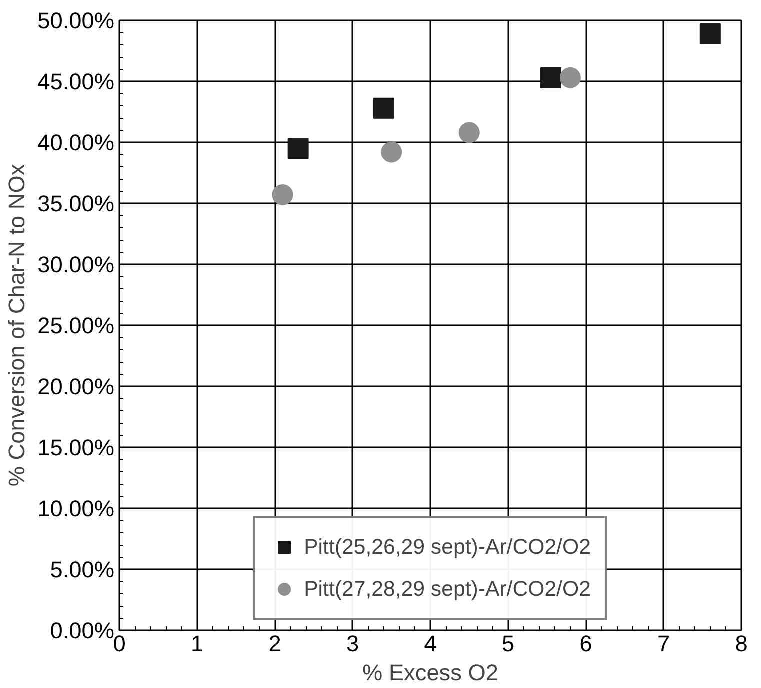 This screenshot has height=688, width=761. I want to click on x-tick-label: 4, so click(430, 643).